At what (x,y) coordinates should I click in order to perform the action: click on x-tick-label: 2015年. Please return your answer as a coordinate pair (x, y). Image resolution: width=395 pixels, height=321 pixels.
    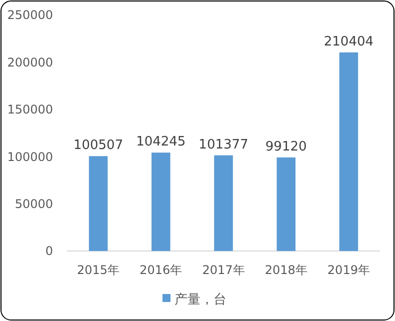
    Looking at the image, I should click on (98, 270).